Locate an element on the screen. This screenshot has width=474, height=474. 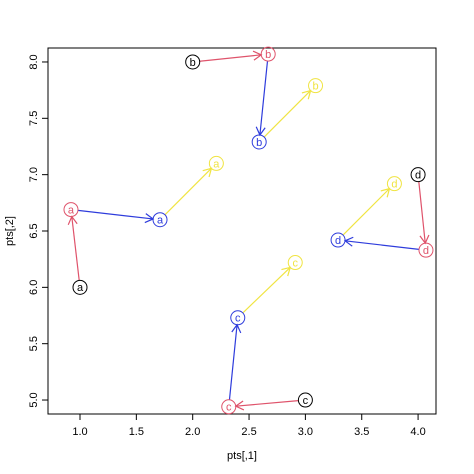
x-tick-label: 2.0 is located at coordinates (192, 432).